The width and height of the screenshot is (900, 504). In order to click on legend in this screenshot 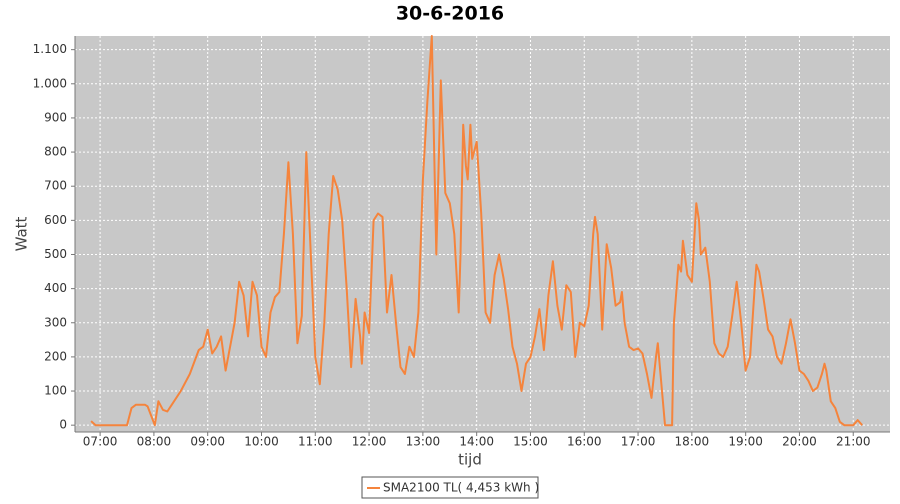, I will do `click(450, 487)`.